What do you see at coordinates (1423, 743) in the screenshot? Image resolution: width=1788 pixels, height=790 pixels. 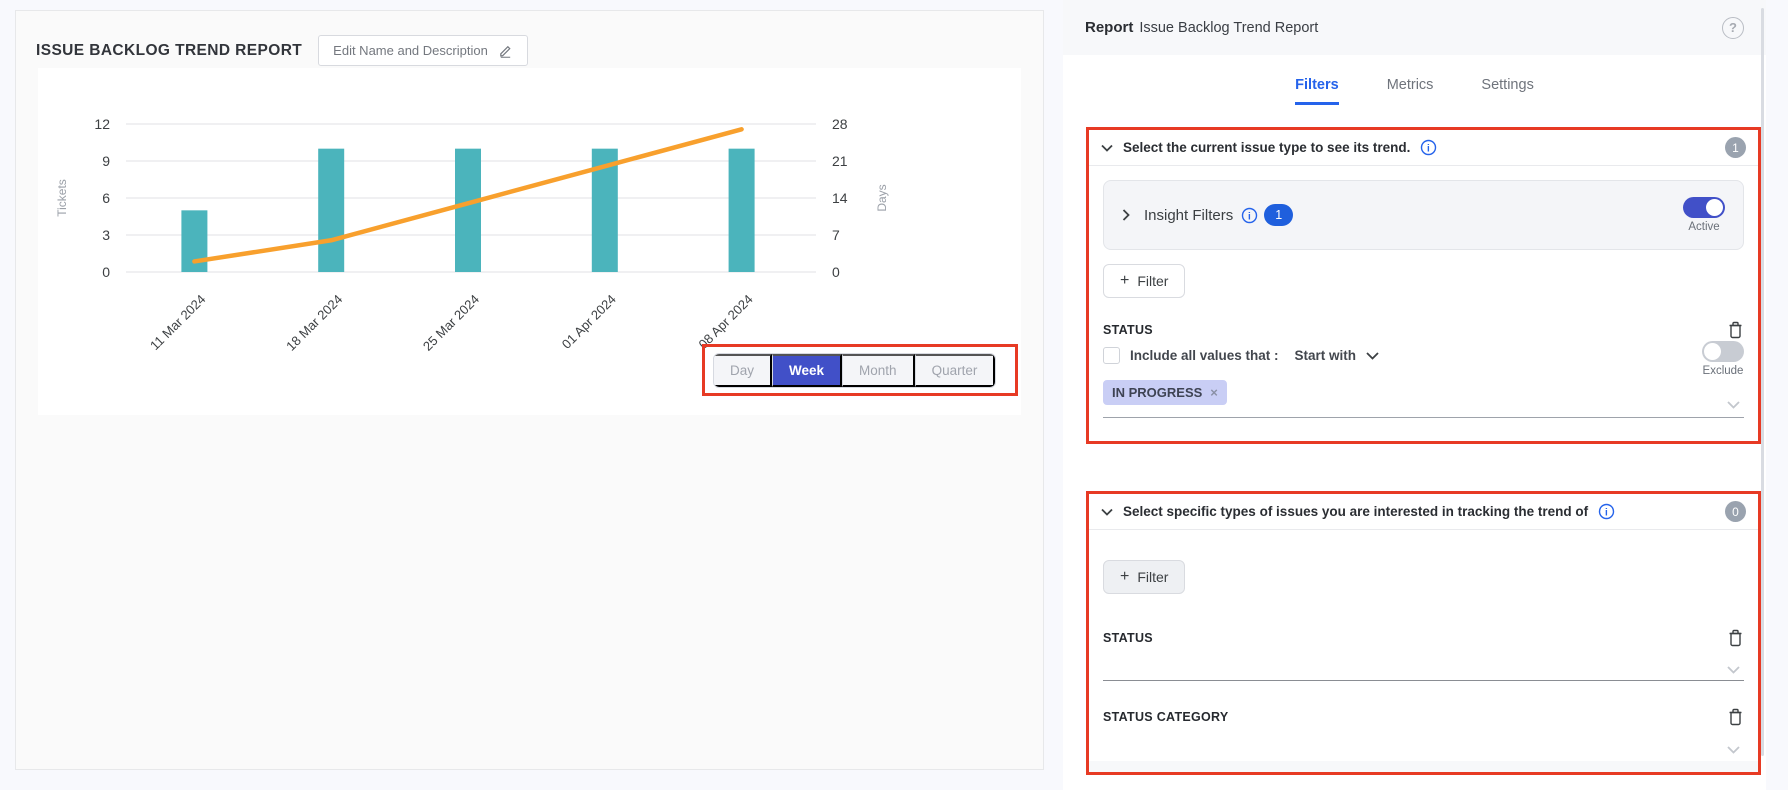 I see `status-category-value-input` at bounding box center [1423, 743].